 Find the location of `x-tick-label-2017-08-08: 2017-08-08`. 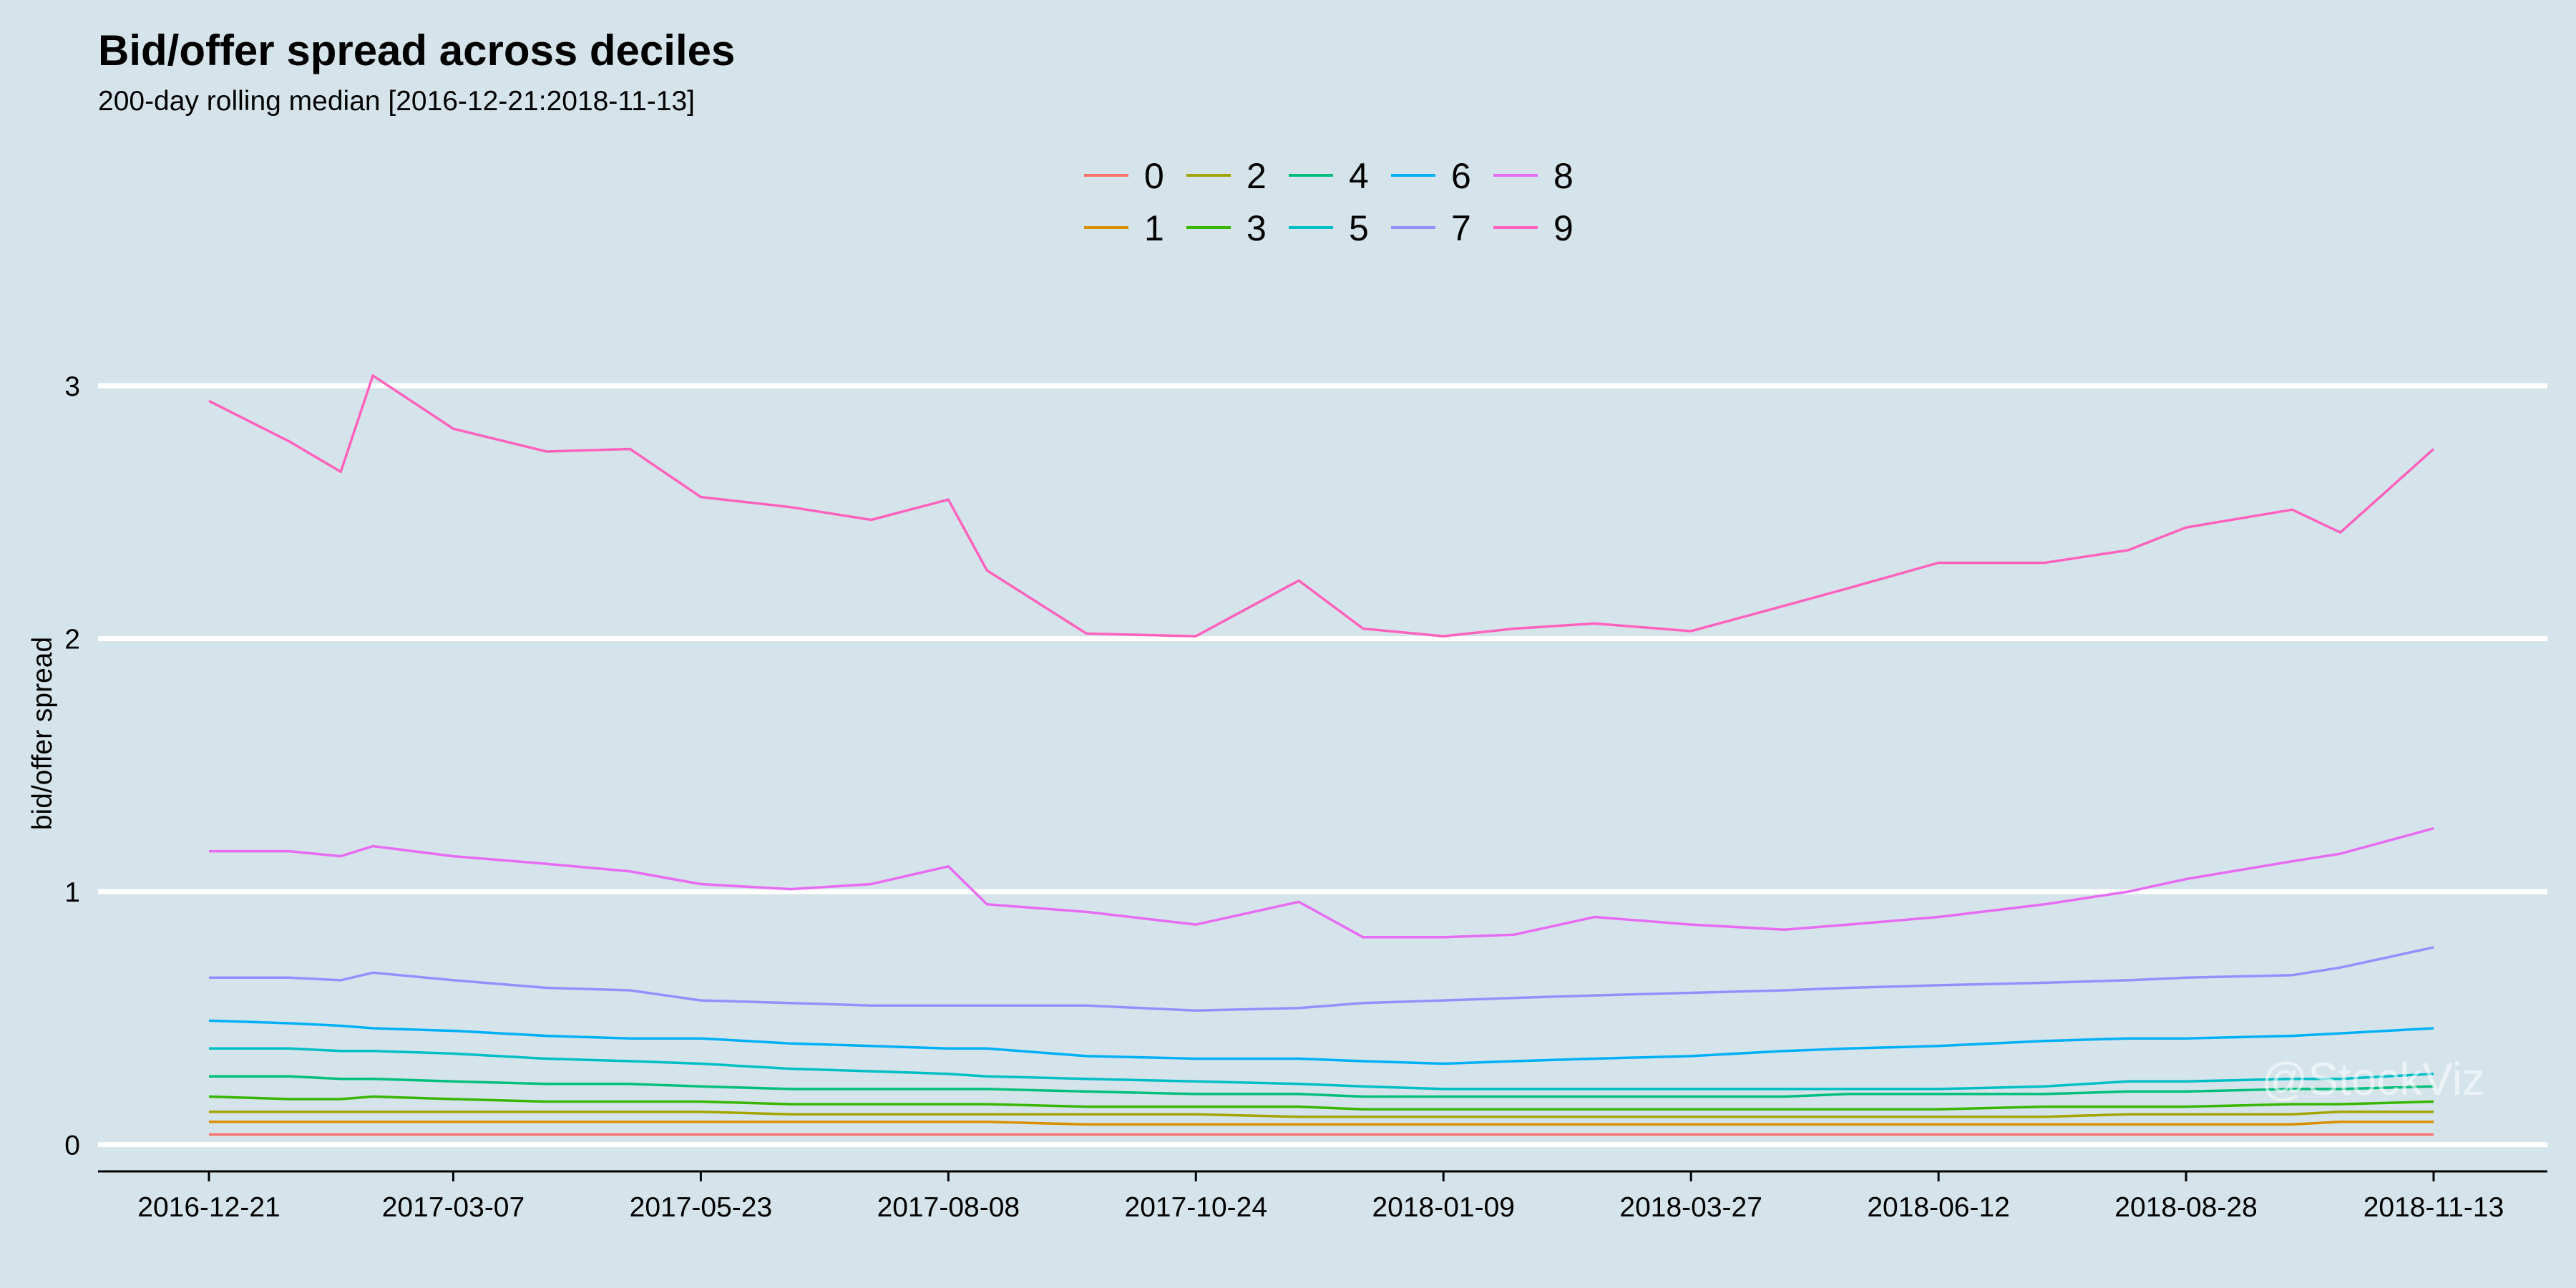

x-tick-label-2017-08-08: 2017-08-08 is located at coordinates (948, 1207).